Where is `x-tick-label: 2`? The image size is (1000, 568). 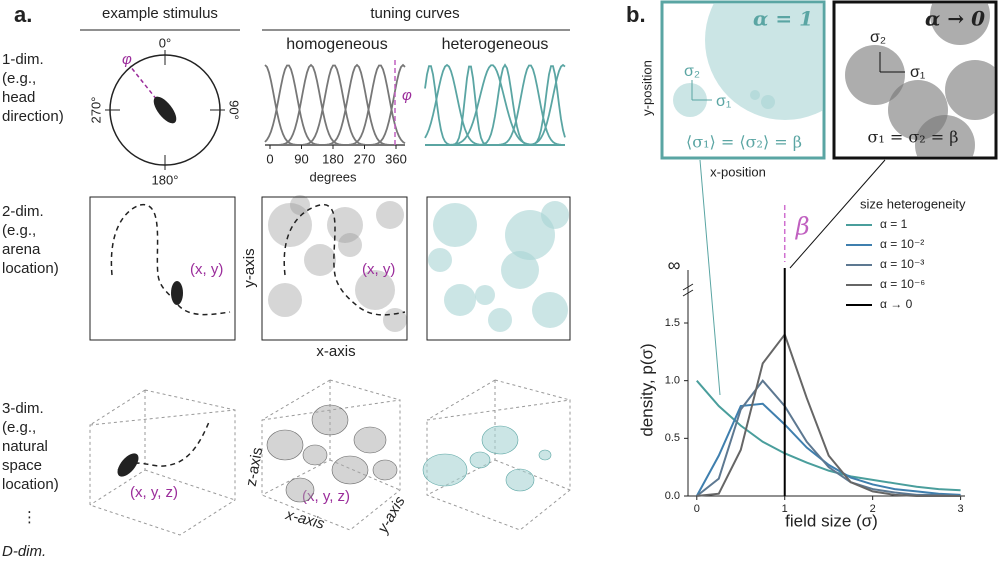 x-tick-label: 2 is located at coordinates (873, 509).